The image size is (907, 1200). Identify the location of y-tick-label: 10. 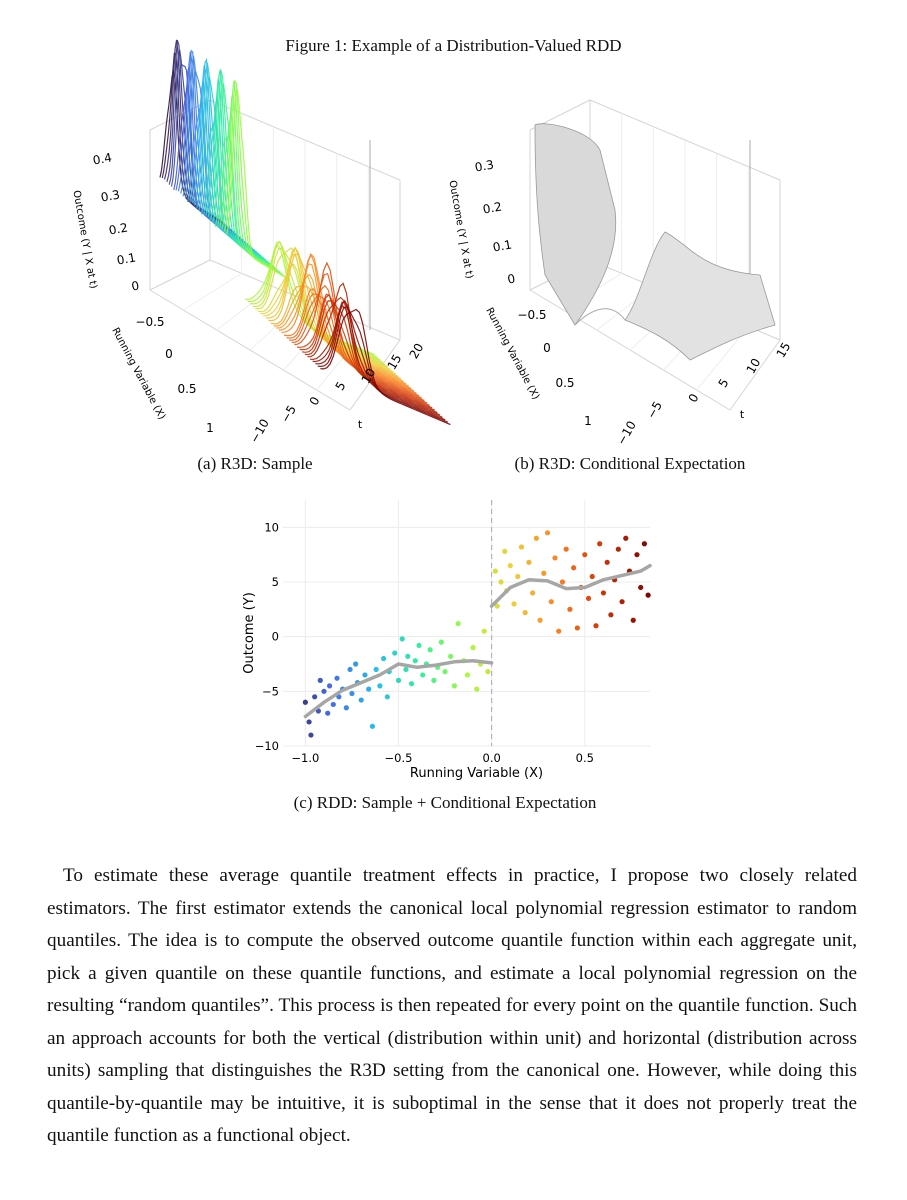
(271, 527).